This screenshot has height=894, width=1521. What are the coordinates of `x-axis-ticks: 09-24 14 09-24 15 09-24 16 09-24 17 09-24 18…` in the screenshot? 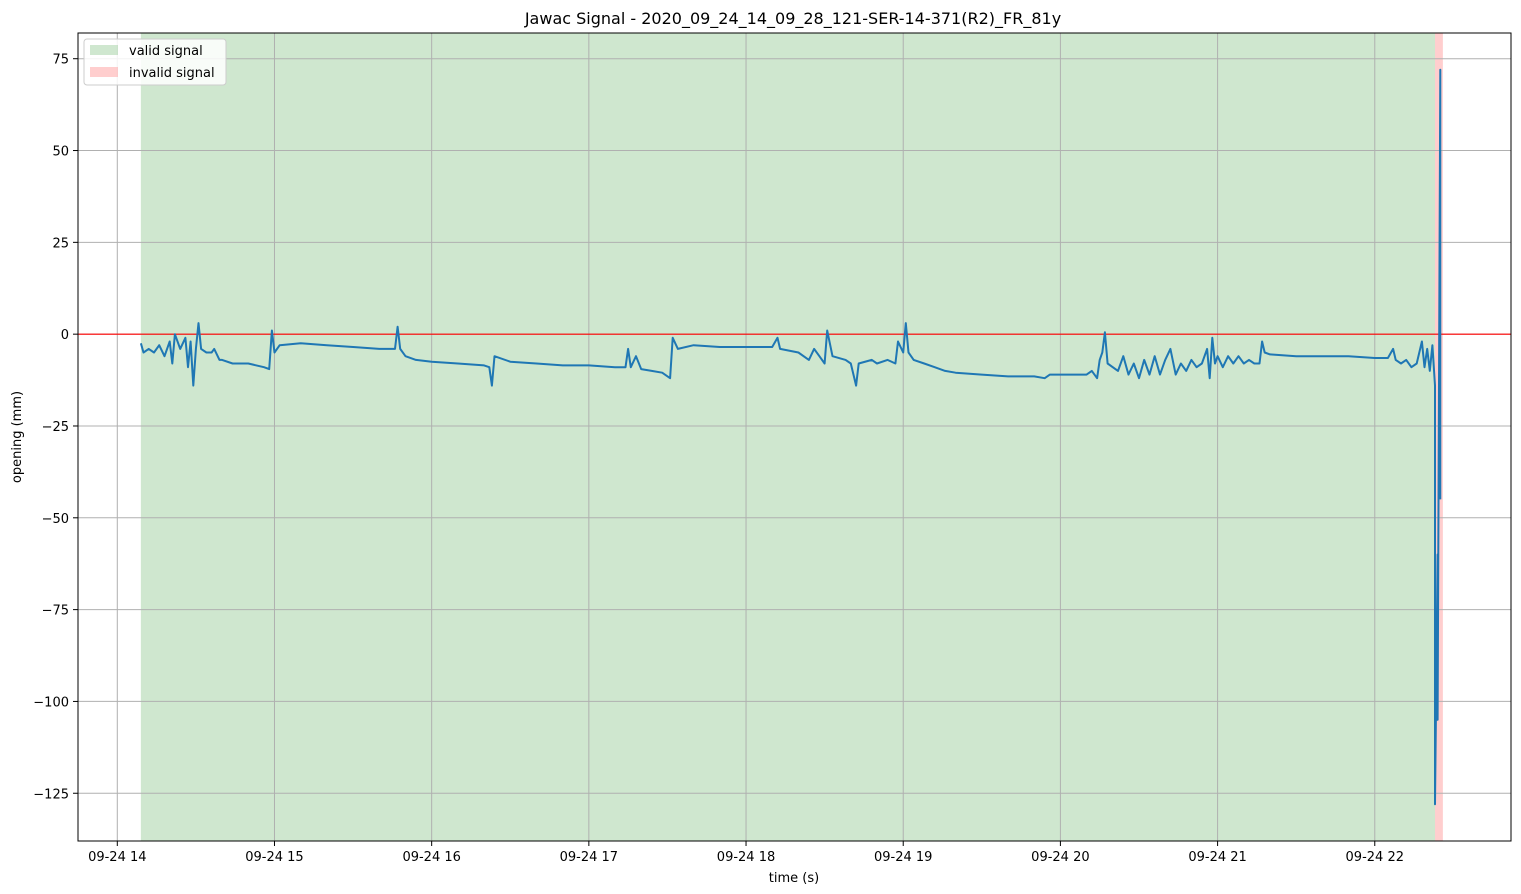 It's located at (746, 853).